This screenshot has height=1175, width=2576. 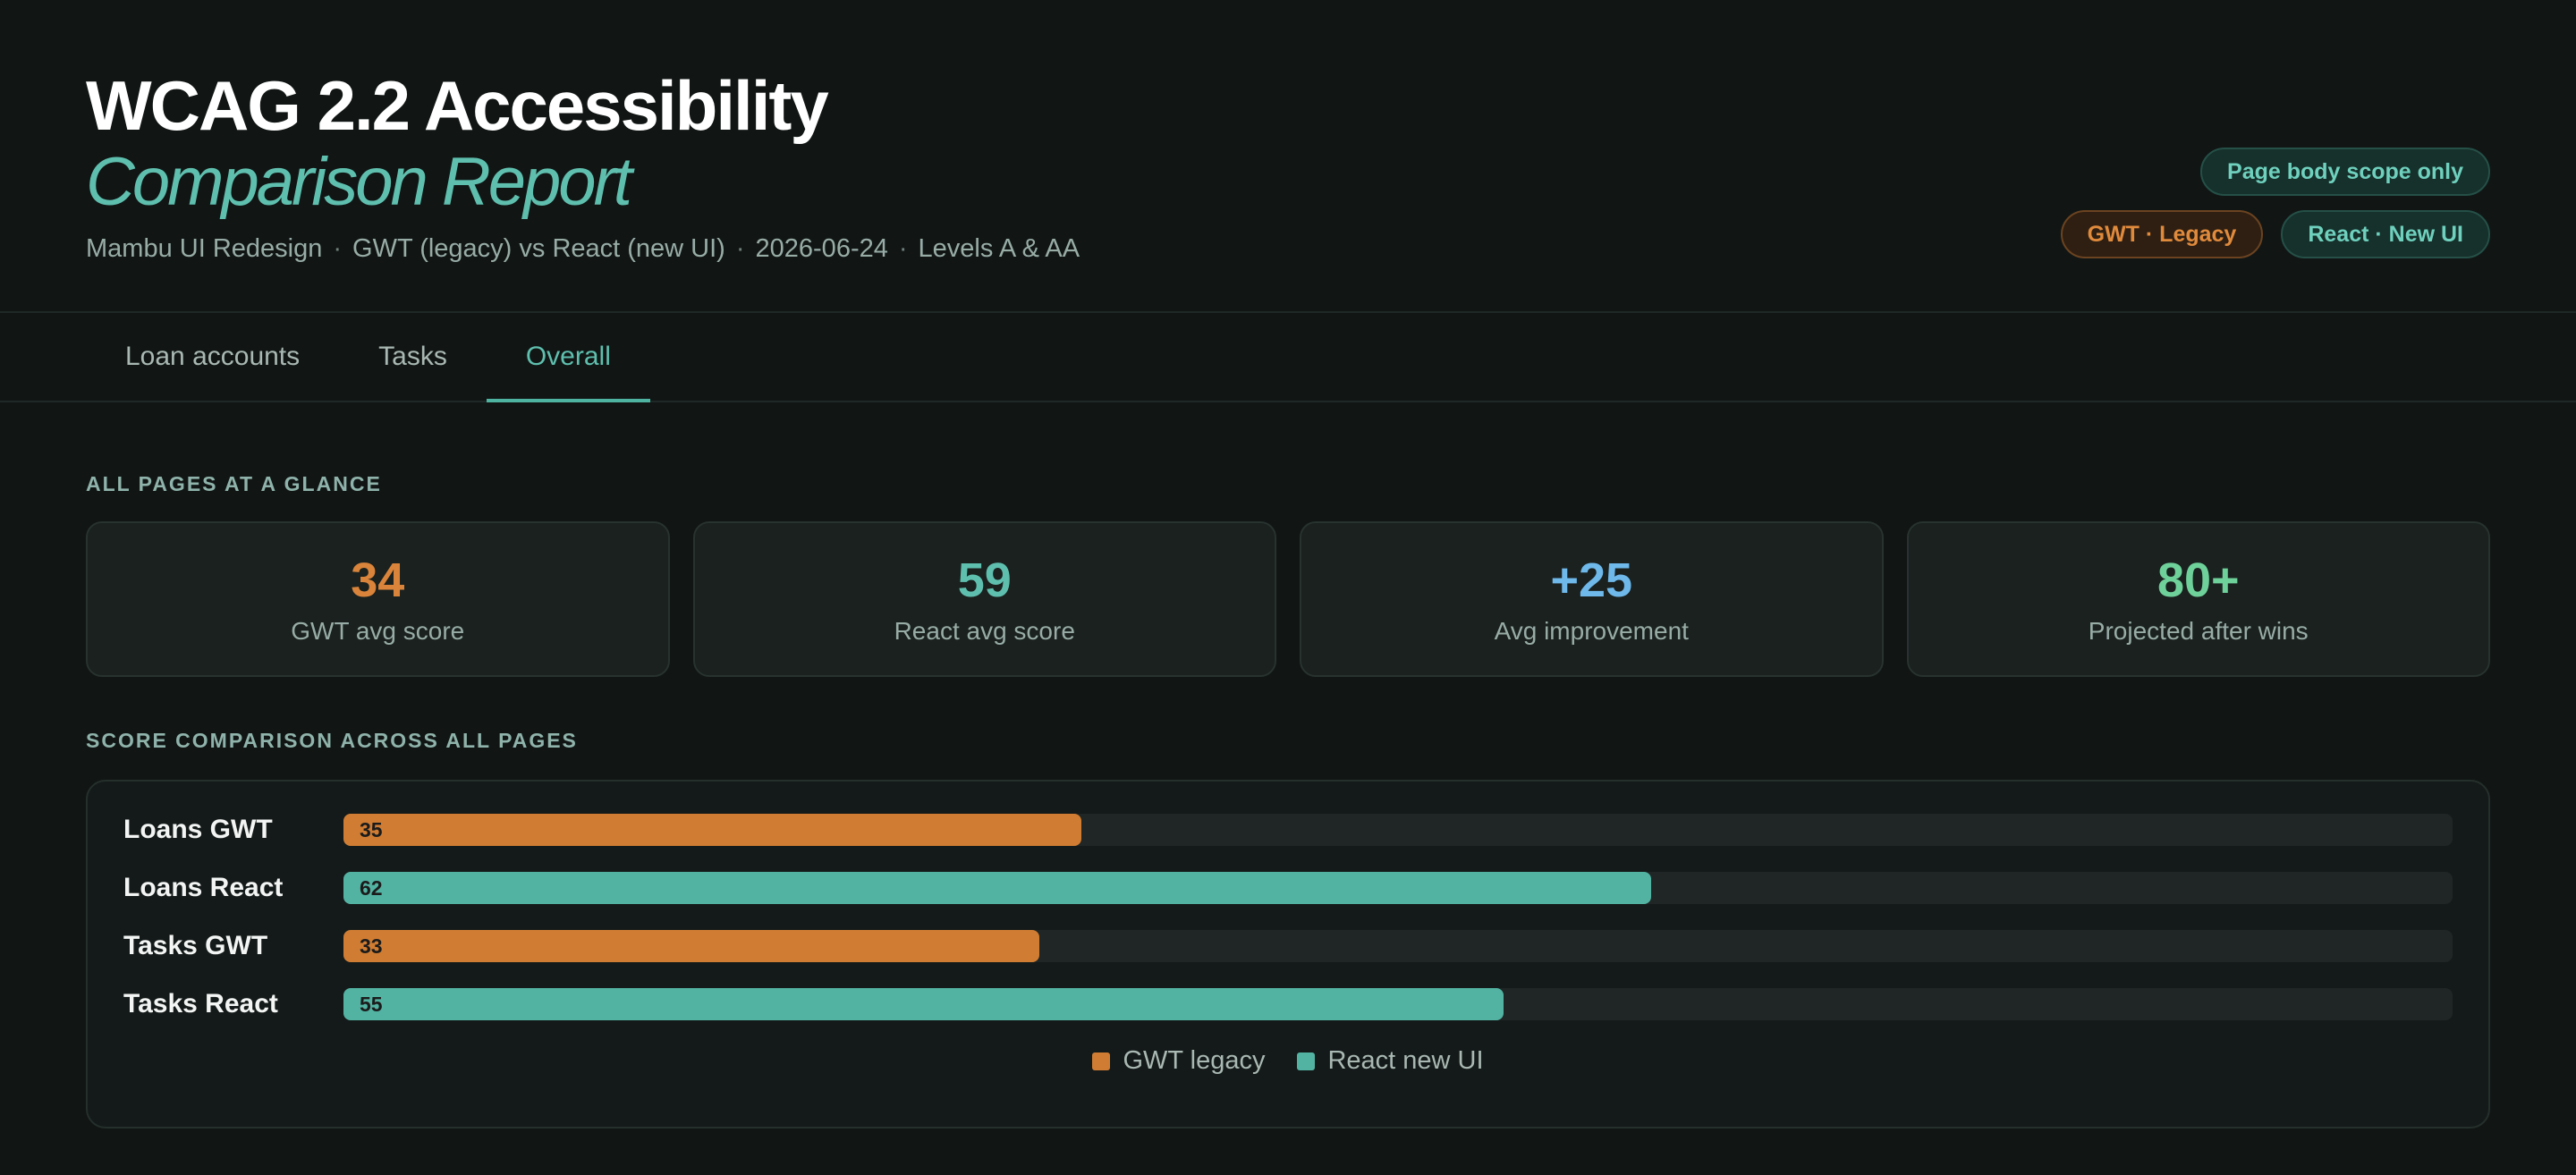 What do you see at coordinates (412, 357) in the screenshot?
I see `tab-tasks: Tasks` at bounding box center [412, 357].